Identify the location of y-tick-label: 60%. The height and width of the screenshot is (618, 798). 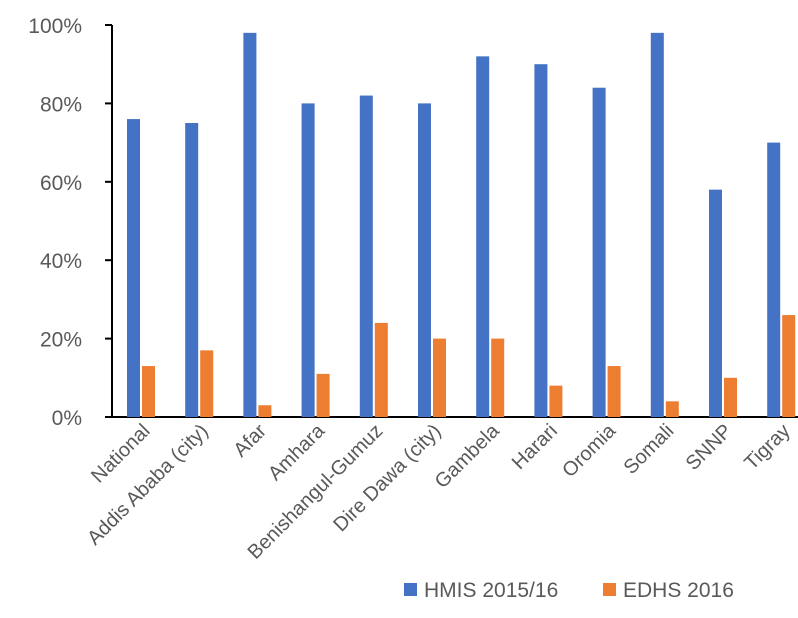
(61, 183).